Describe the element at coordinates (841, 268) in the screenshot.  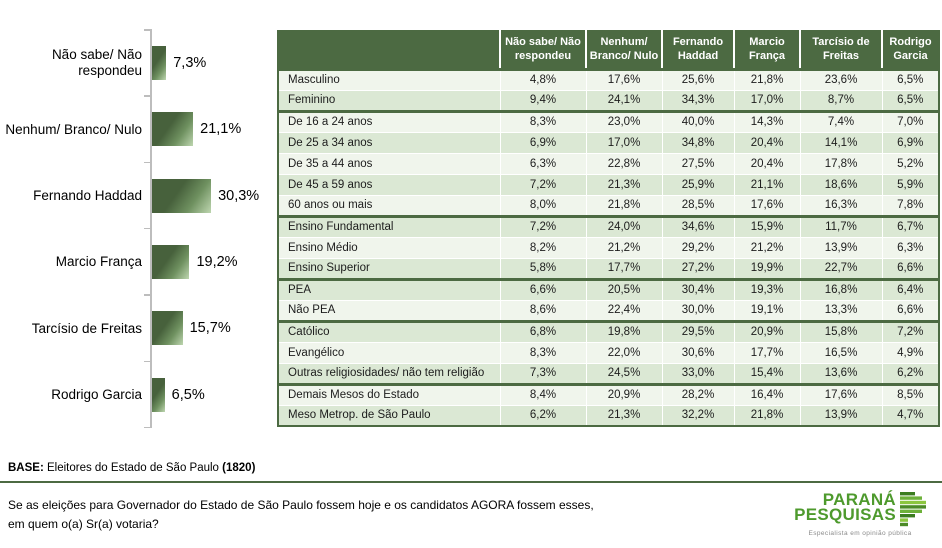
I see `value-cell: 22,7%` at that location.